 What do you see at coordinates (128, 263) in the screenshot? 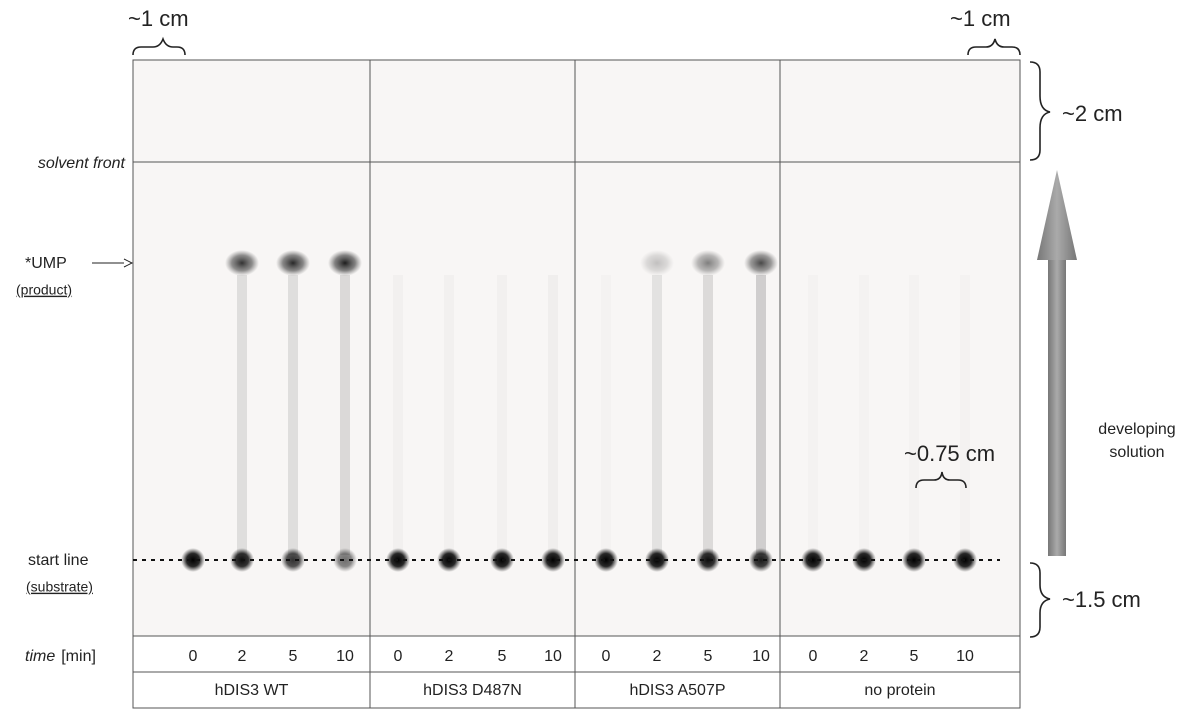
I see `arrow-head` at bounding box center [128, 263].